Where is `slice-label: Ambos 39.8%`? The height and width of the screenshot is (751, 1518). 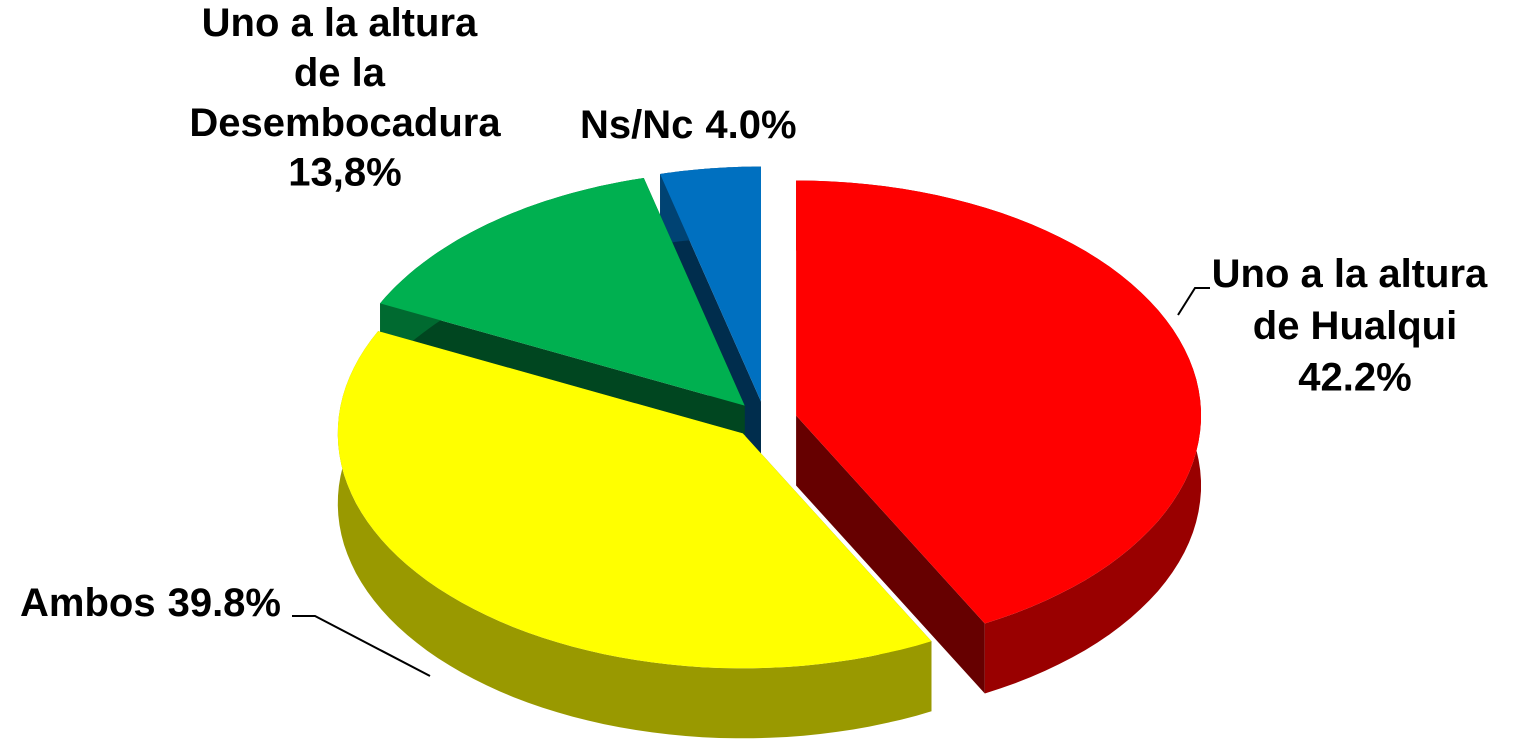
slice-label: Ambos 39.8% is located at coordinates (150, 603).